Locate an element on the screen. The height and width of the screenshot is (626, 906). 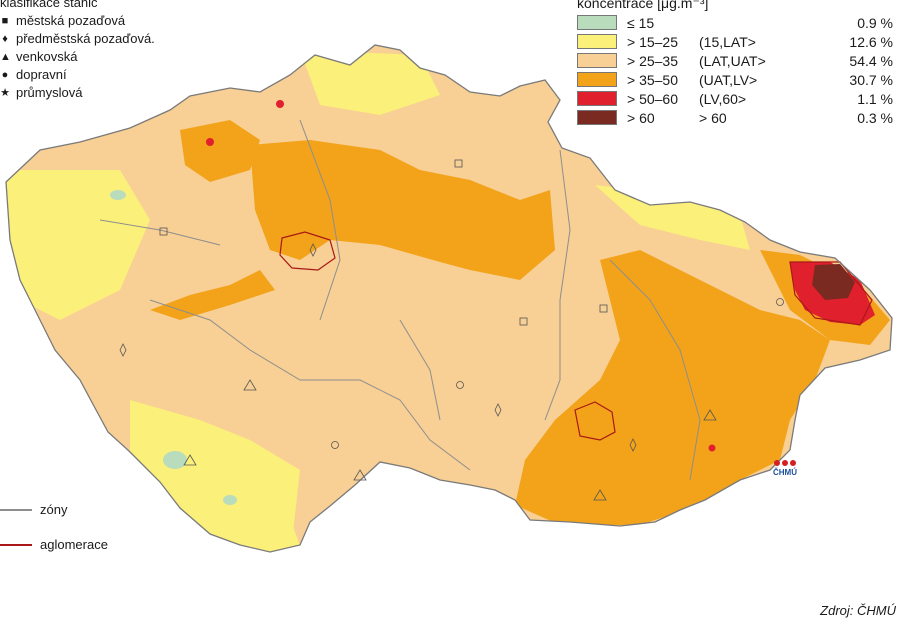
area-over-60-karvina is located at coordinates (833, 282).